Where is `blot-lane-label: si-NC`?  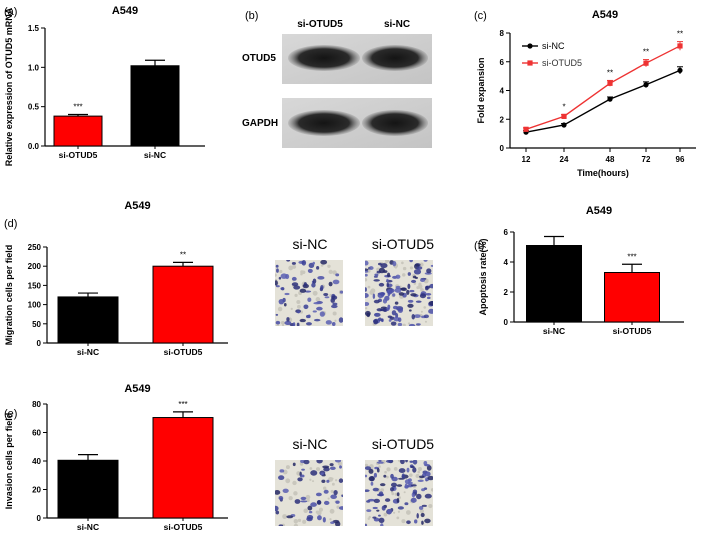 blot-lane-label: si-NC is located at coordinates (397, 24).